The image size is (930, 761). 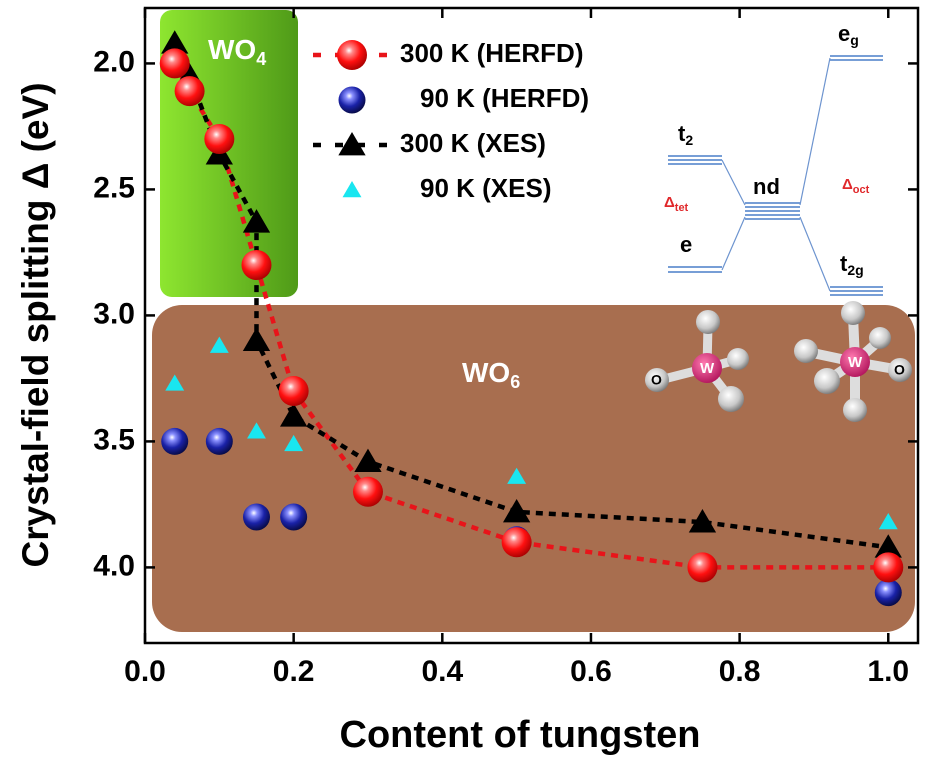 I want to click on legend-label: 90 K (HERFD), so click(x=504, y=98).